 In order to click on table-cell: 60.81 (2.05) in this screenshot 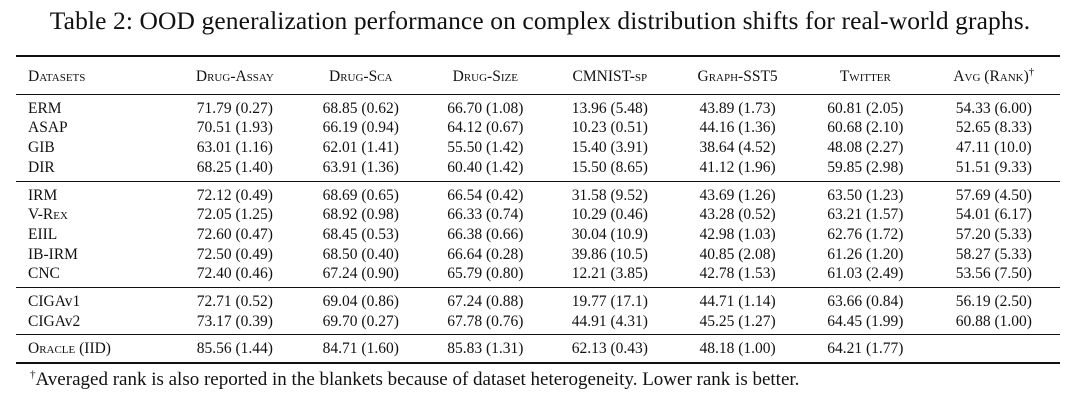, I will do `click(865, 108)`.